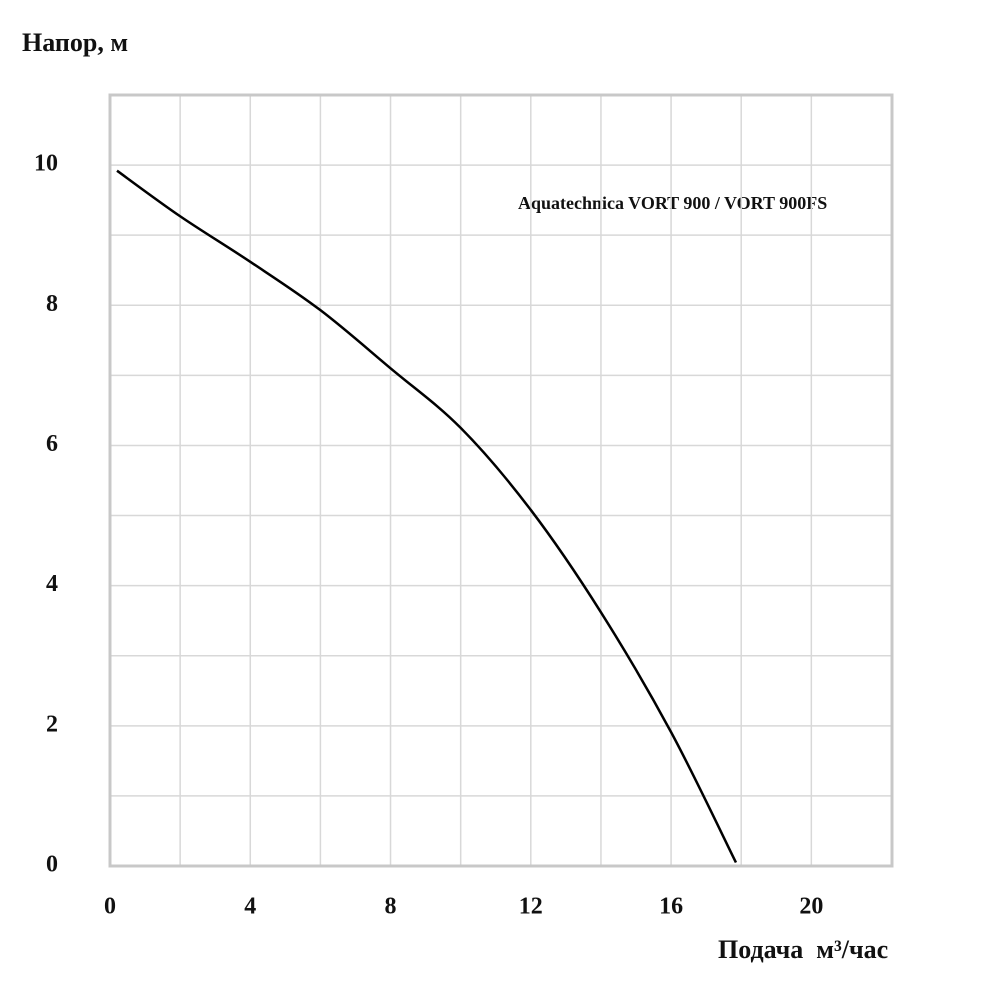 This screenshot has width=1000, height=993. What do you see at coordinates (52, 724) in the screenshot?
I see `y-tick-label: 2` at bounding box center [52, 724].